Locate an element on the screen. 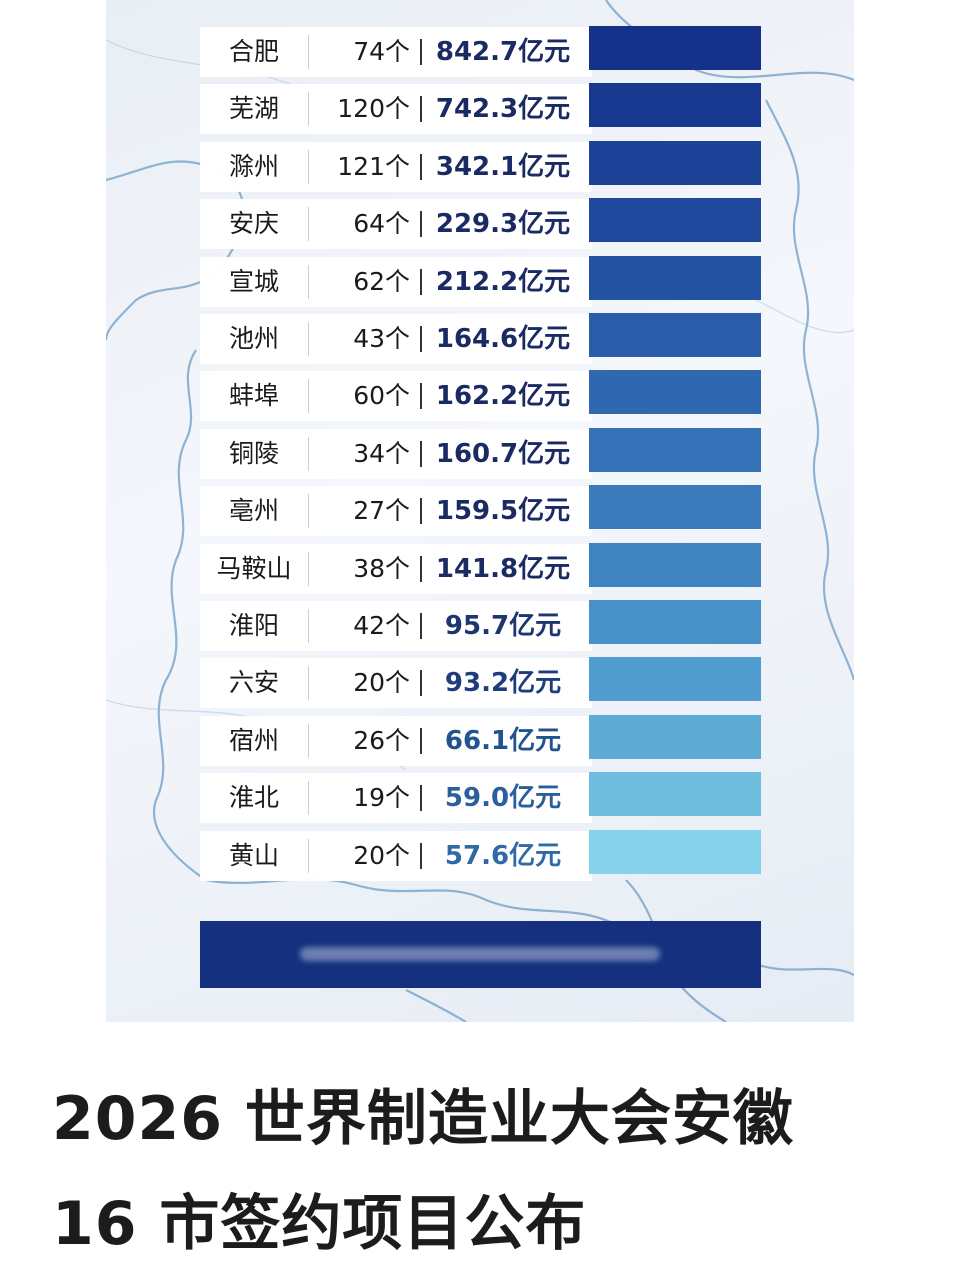  table-row: 六安 20个 93.2亿元 is located at coordinates (396, 683).